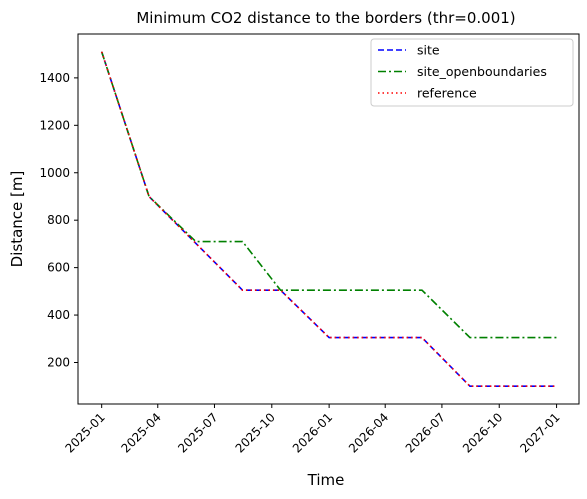 This screenshot has height=499, width=587. Describe the element at coordinates (539, 432) in the screenshot. I see `x-tick-label: 2027-01` at that location.